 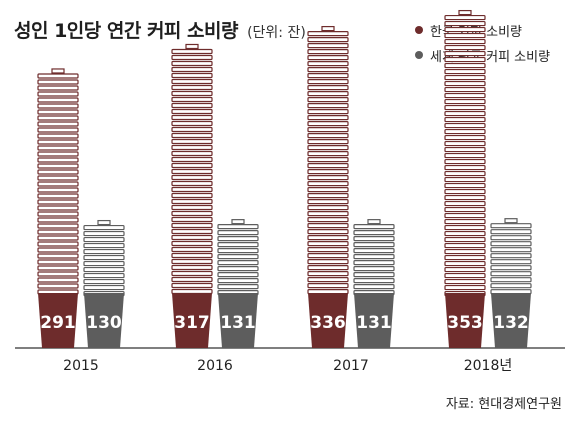 What do you see at coordinates (328, 323) in the screenshot?
I see `value-label-korea-2: 336` at bounding box center [328, 323].